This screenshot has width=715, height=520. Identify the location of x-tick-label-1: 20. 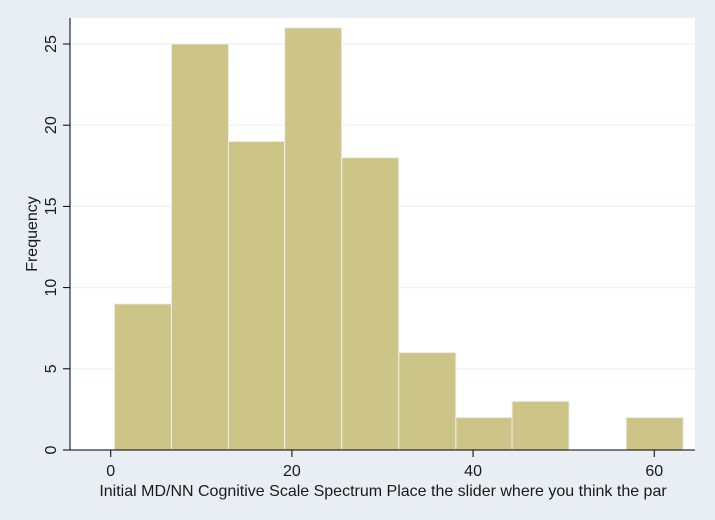
(292, 471).